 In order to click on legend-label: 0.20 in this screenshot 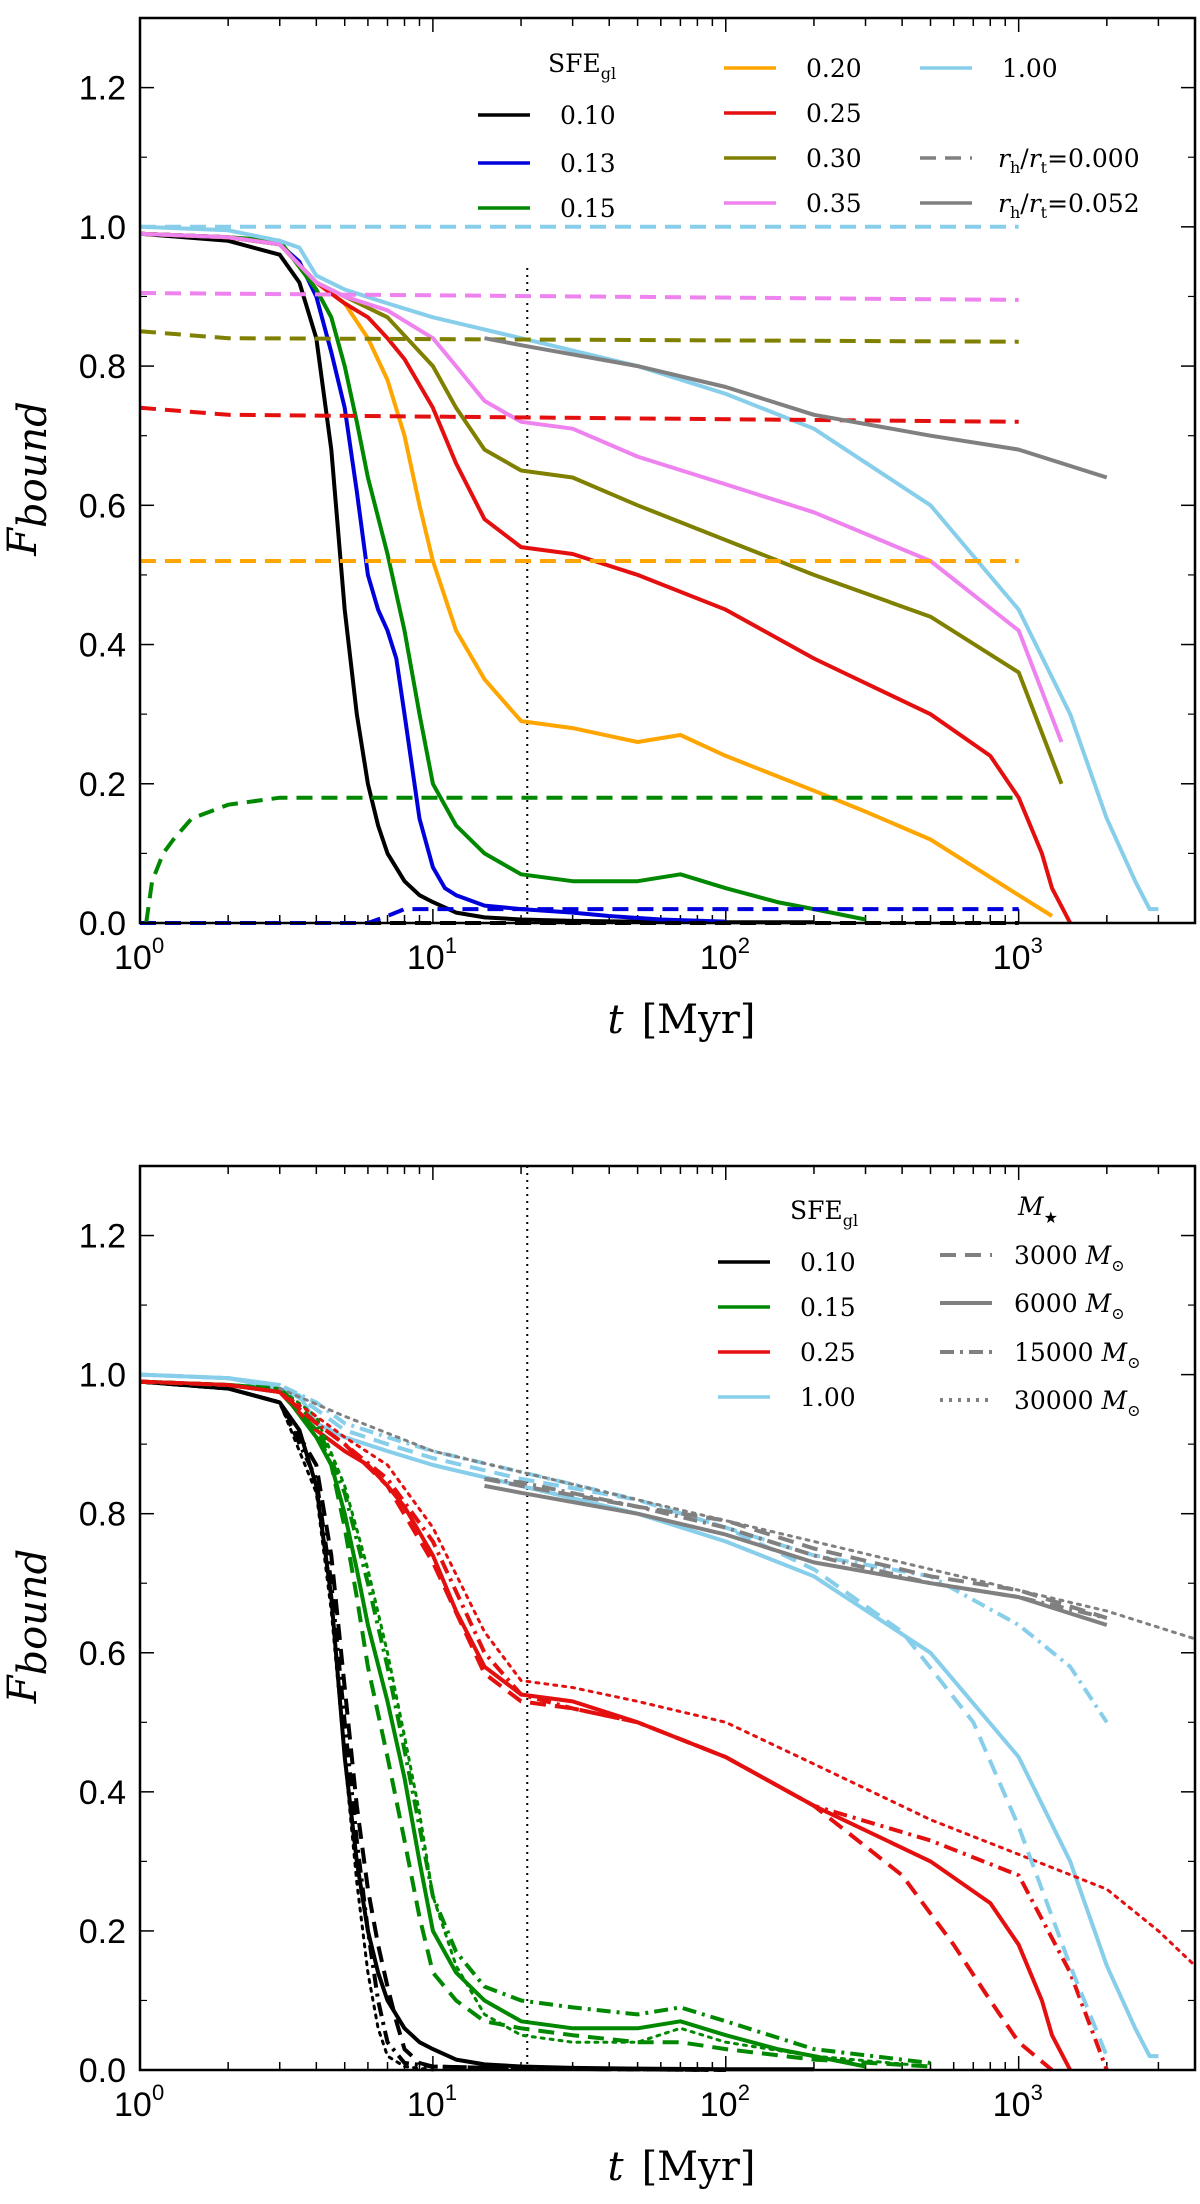, I will do `click(834, 68)`.